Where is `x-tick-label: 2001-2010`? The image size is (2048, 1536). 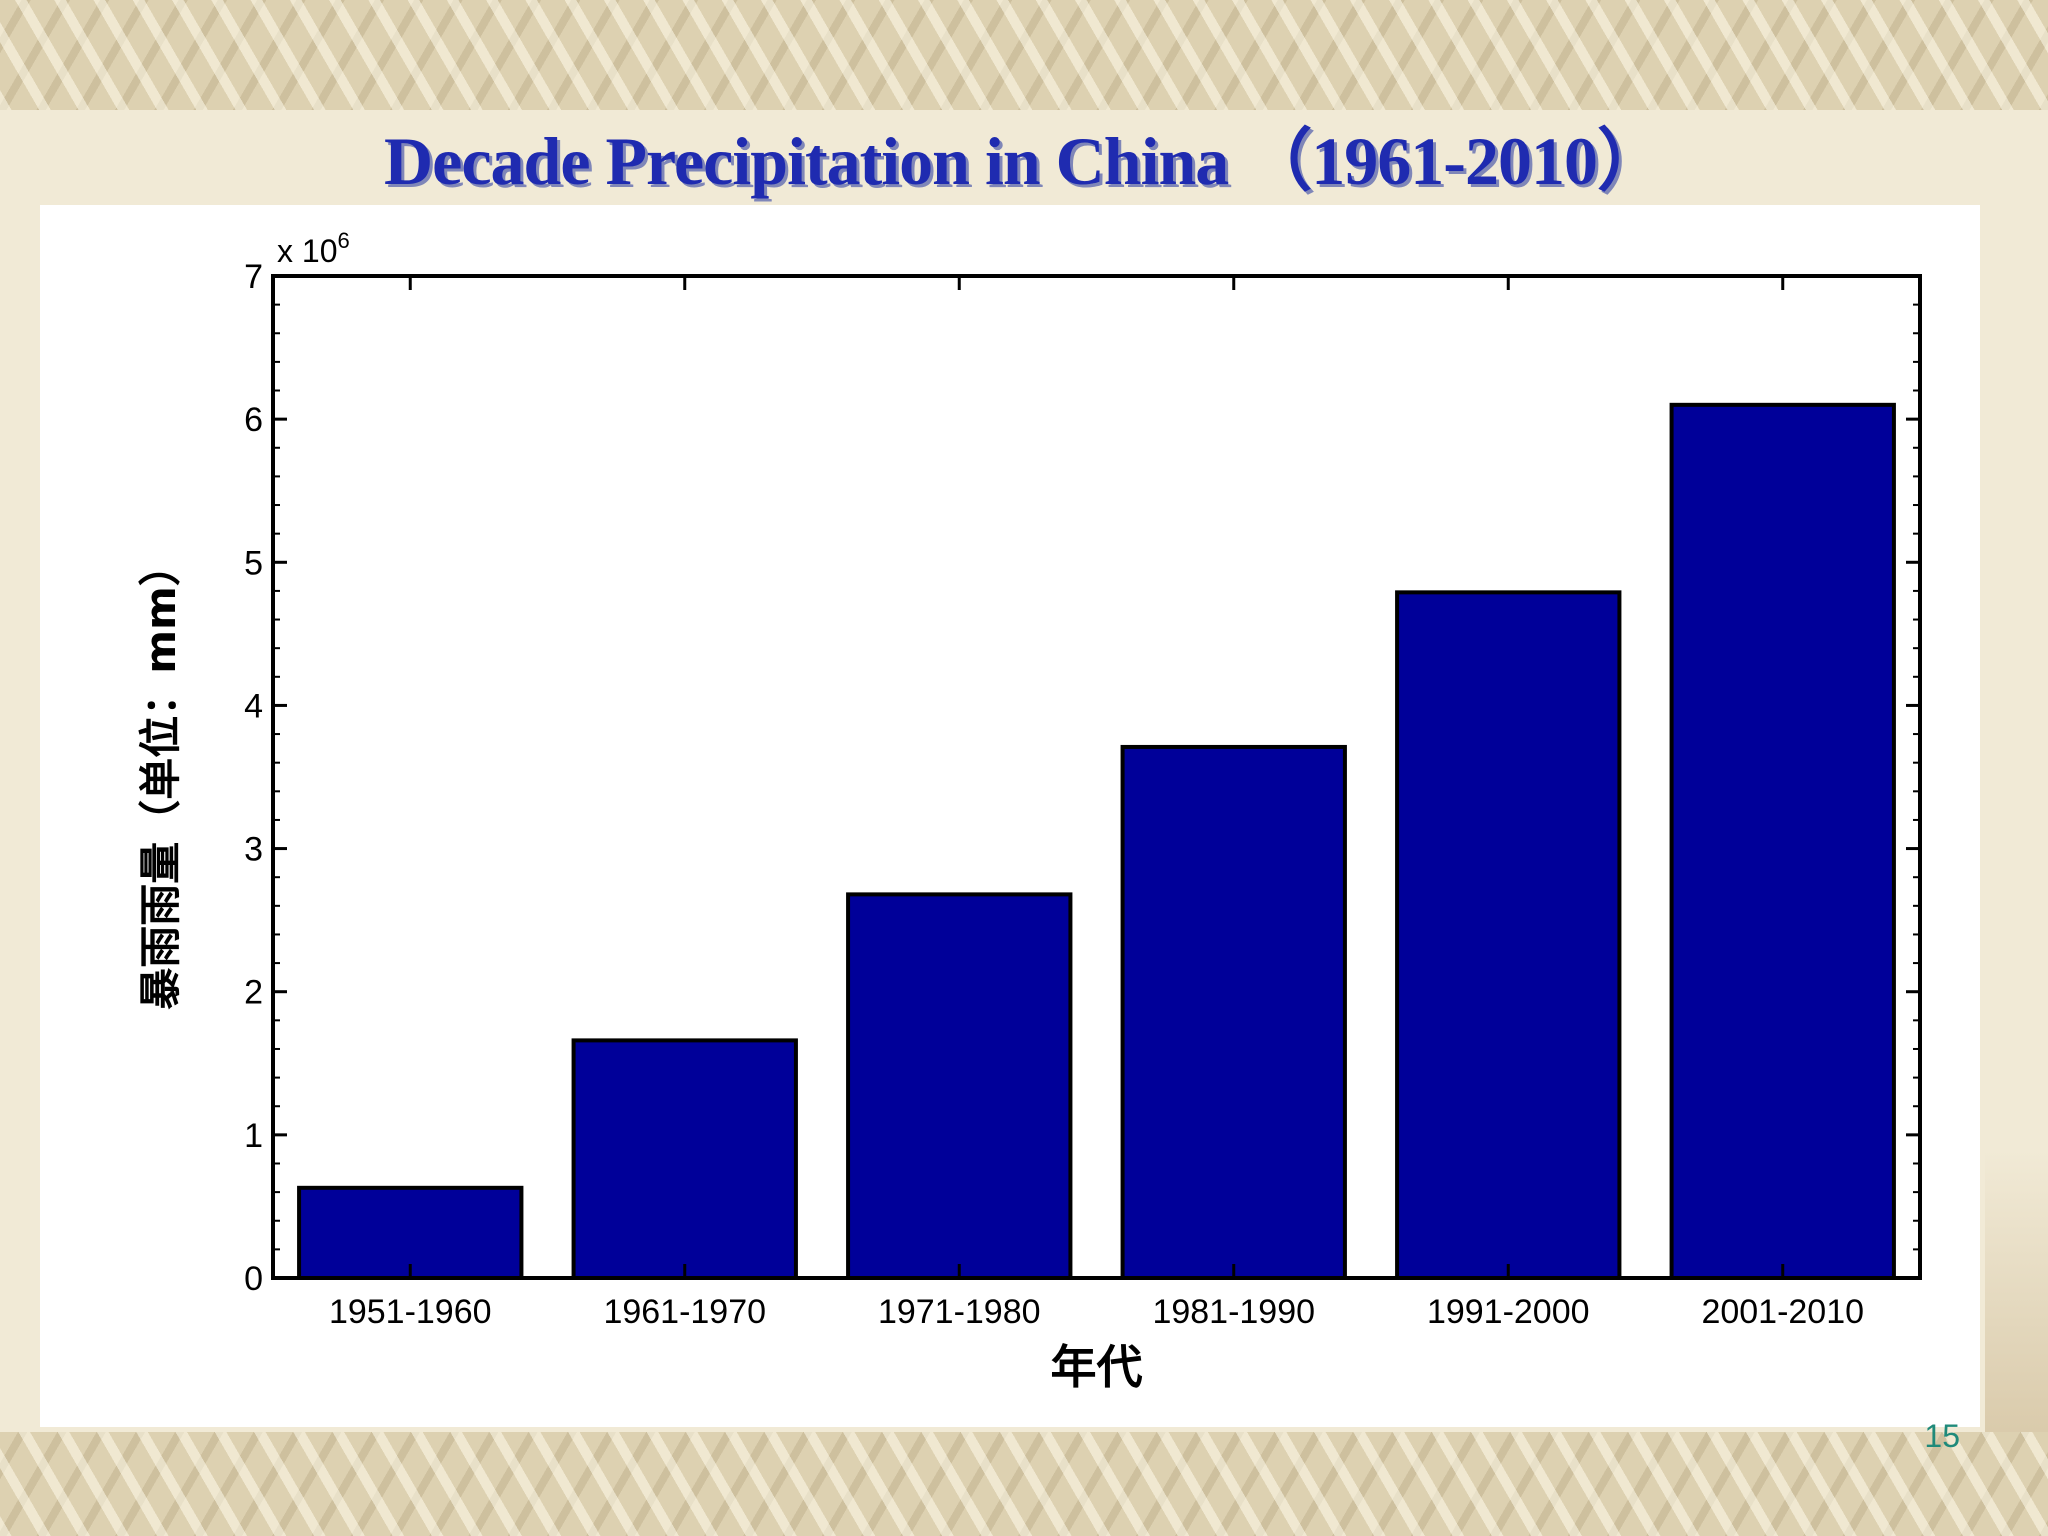
x-tick-label: 2001-2010 is located at coordinates (1782, 1312).